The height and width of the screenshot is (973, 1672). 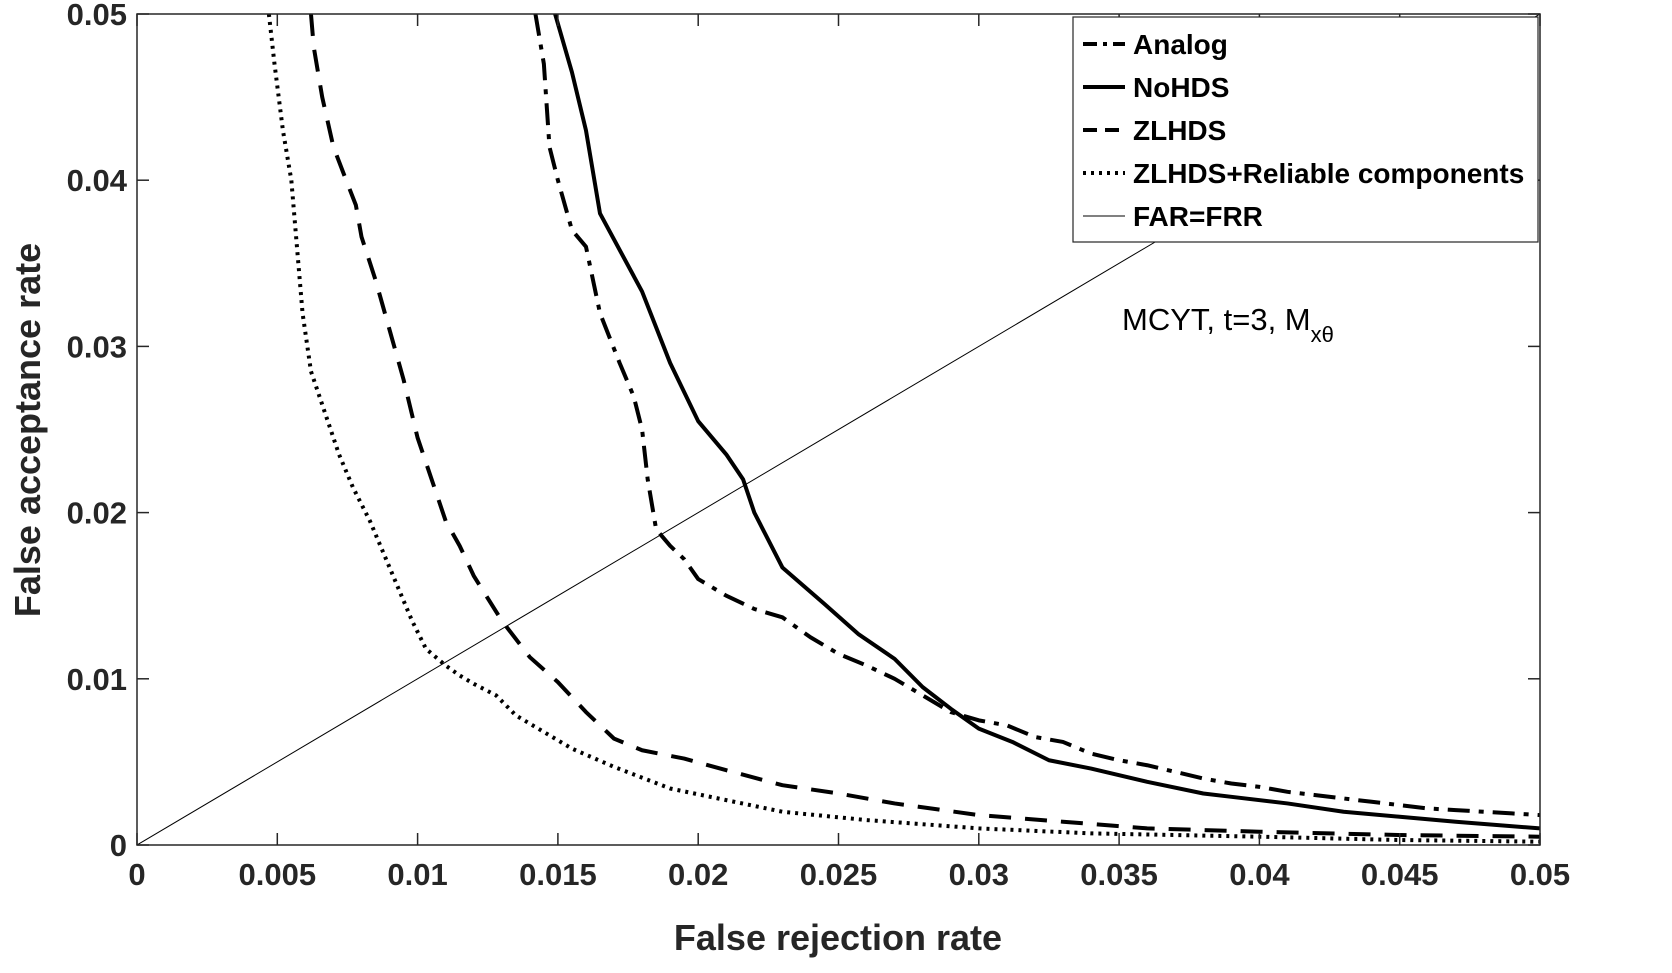 I want to click on legend-item-zlhds: ZLHDS, so click(x=1154, y=130).